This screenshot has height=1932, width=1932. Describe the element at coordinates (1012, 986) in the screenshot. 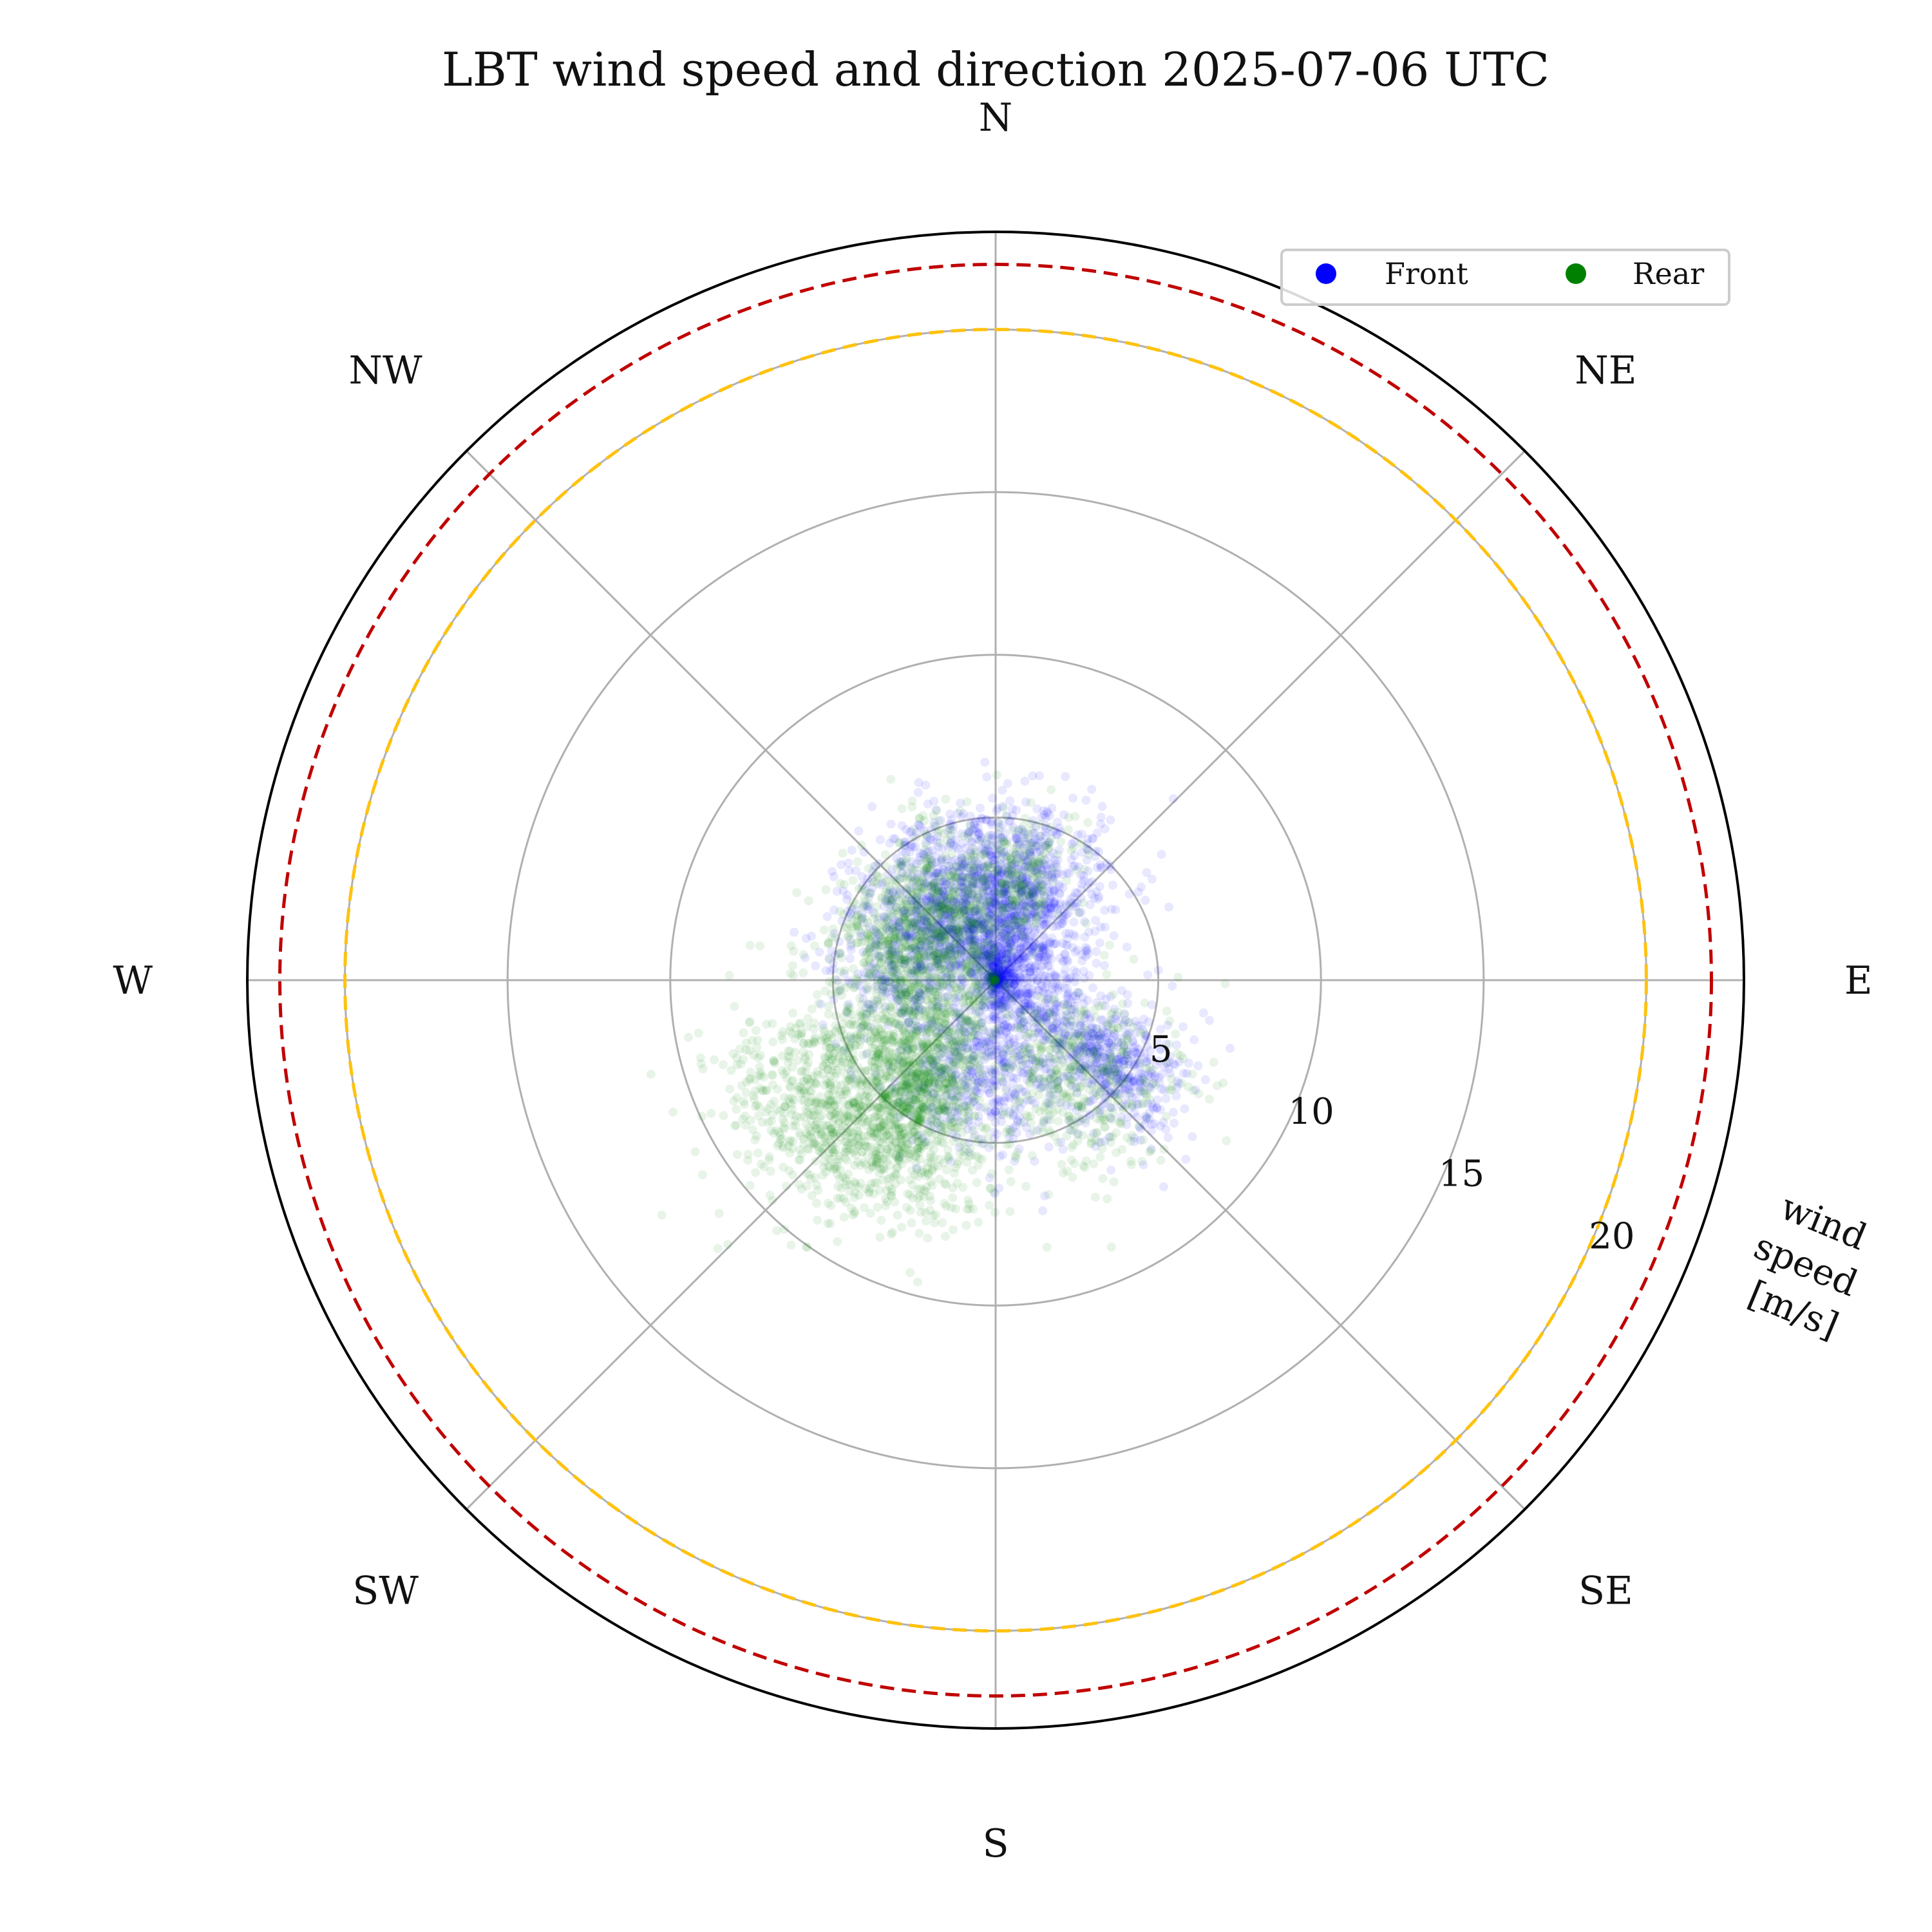

I see `series-front` at that location.